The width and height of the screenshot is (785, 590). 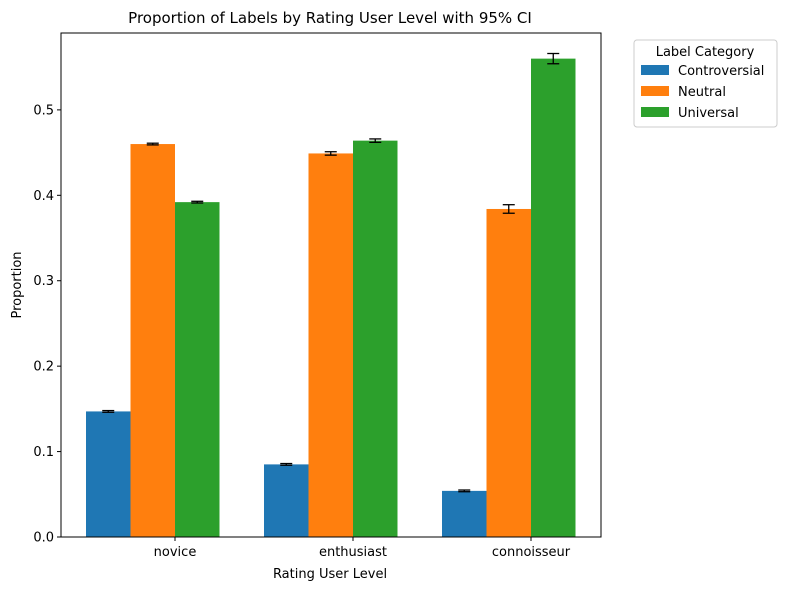 What do you see at coordinates (721, 71) in the screenshot?
I see `legend-label-controversial: Controversial` at bounding box center [721, 71].